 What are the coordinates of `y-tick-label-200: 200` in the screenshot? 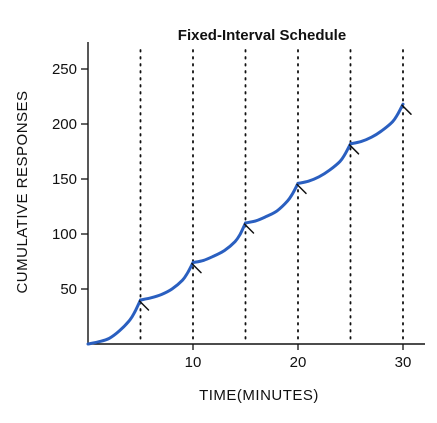 It's located at (64, 124).